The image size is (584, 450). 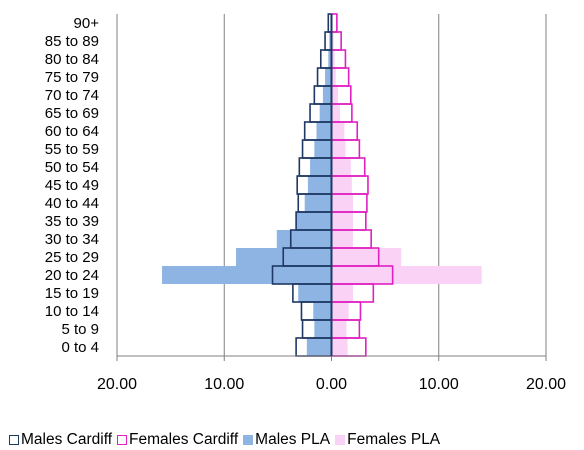 What do you see at coordinates (72, 239) in the screenshot?
I see `y-tick-label: 30 to 34` at bounding box center [72, 239].